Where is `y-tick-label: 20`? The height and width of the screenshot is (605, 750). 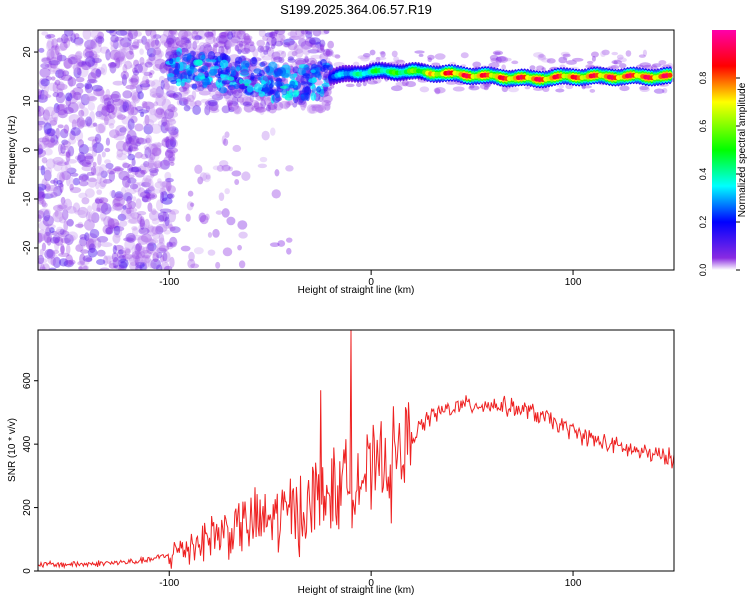
y-tick-label: 20 is located at coordinates (27, 52).